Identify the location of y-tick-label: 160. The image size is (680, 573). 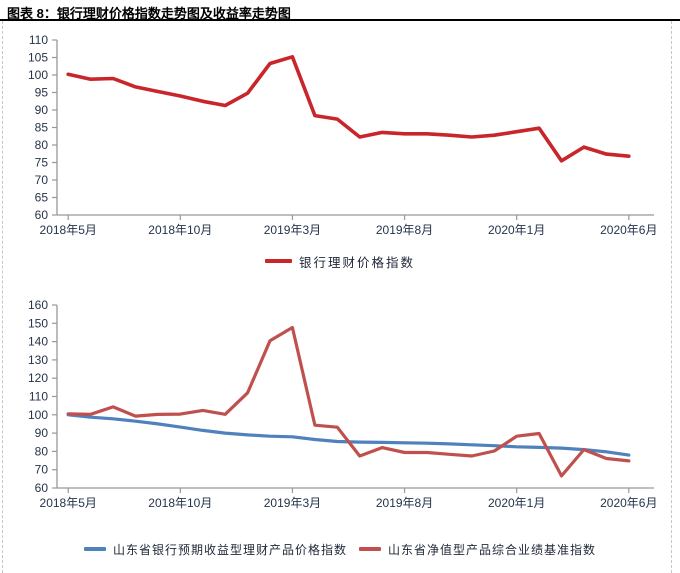
(38, 305).